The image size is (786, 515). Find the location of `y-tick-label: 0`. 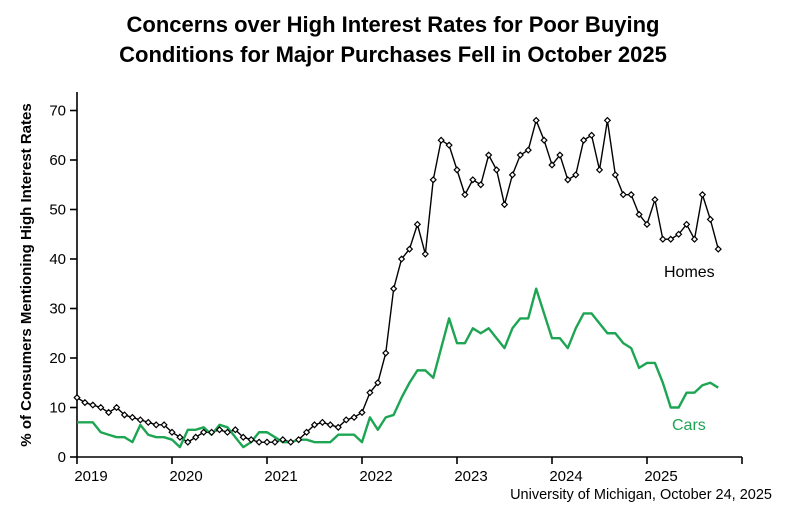

y-tick-label: 0 is located at coordinates (62, 457).